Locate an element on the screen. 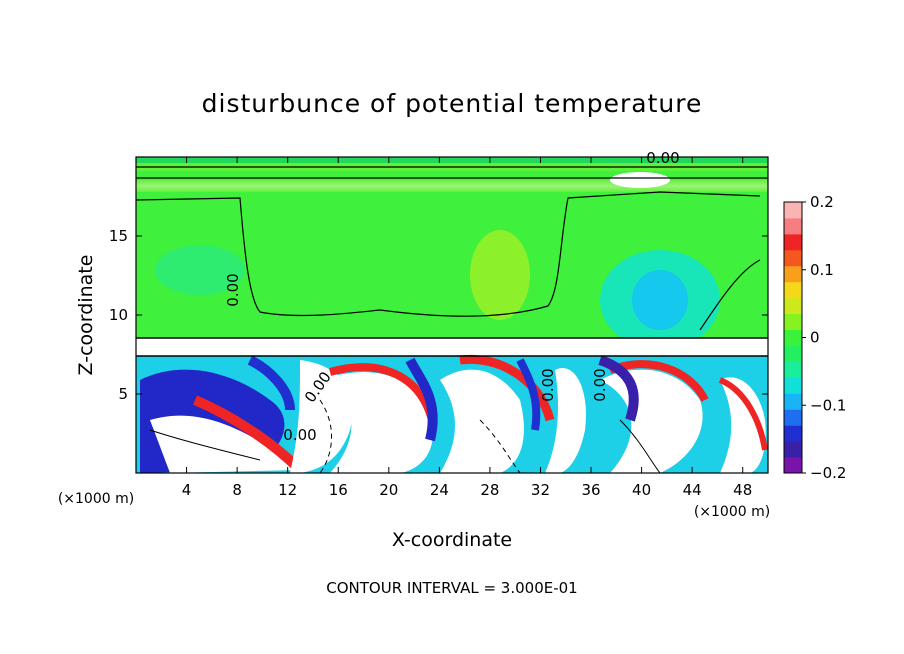 The height and width of the screenshot is (654, 904). y-tick-label: 5 is located at coordinates (123, 394).